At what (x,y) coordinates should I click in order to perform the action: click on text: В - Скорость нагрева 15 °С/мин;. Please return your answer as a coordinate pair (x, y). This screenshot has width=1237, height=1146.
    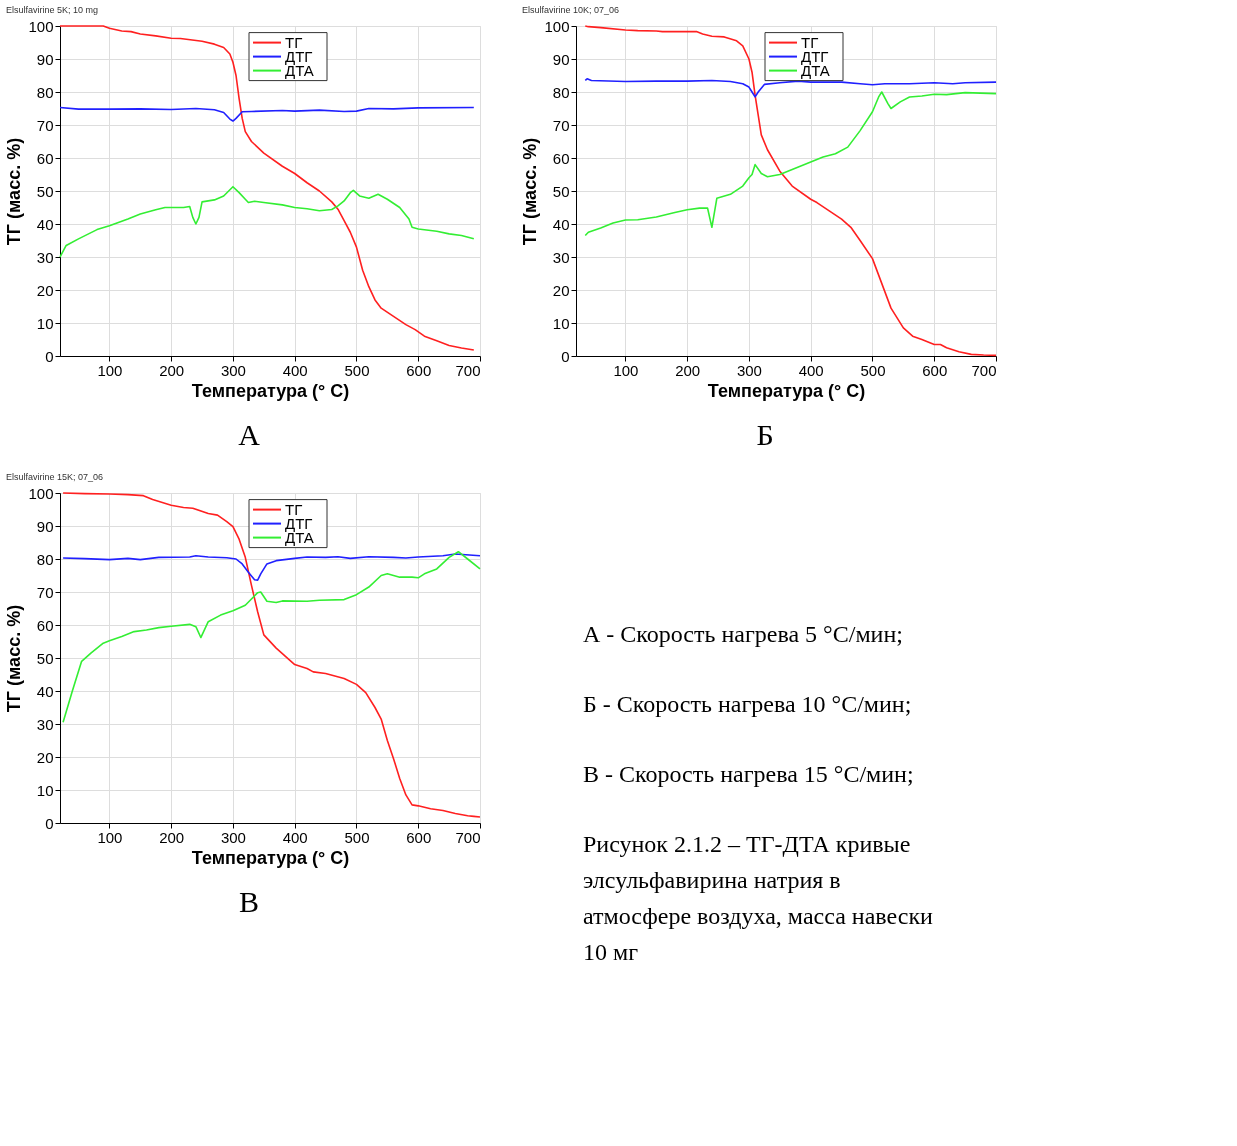
    Looking at the image, I should click on (748, 774).